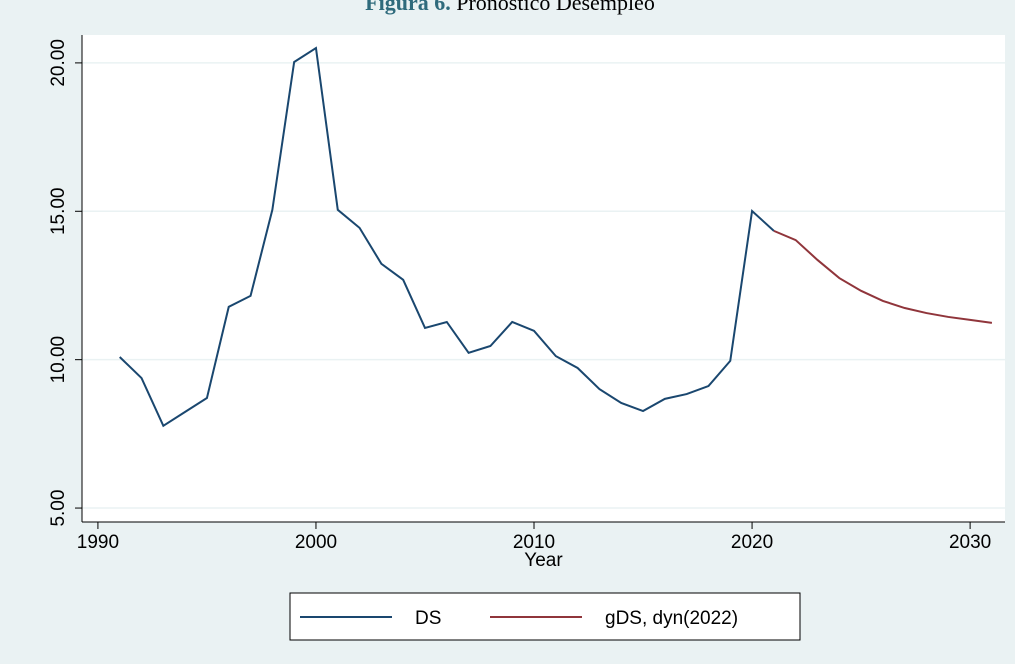  I want to click on chart-title: Pronóstico Desempleo, so click(555, 7).